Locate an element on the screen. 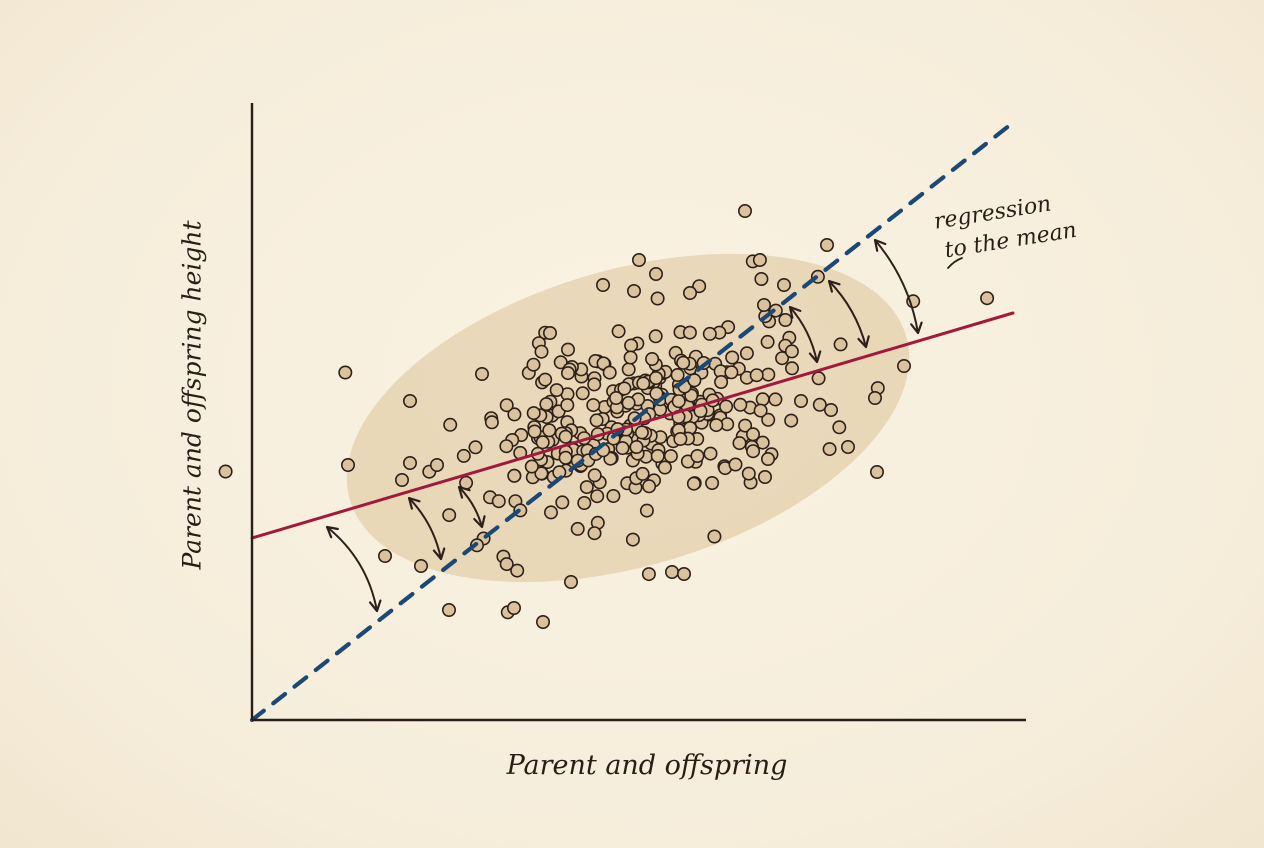 This screenshot has width=1264, height=848. x-axis-label: Parent and offspring is located at coordinates (632, 765).